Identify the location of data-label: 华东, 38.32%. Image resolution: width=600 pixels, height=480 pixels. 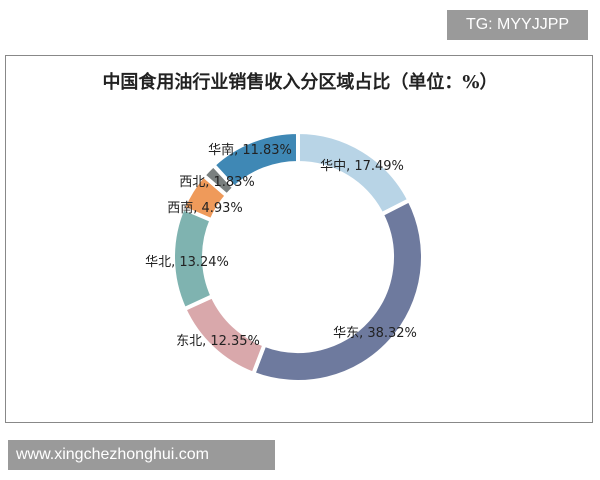
(375, 333).